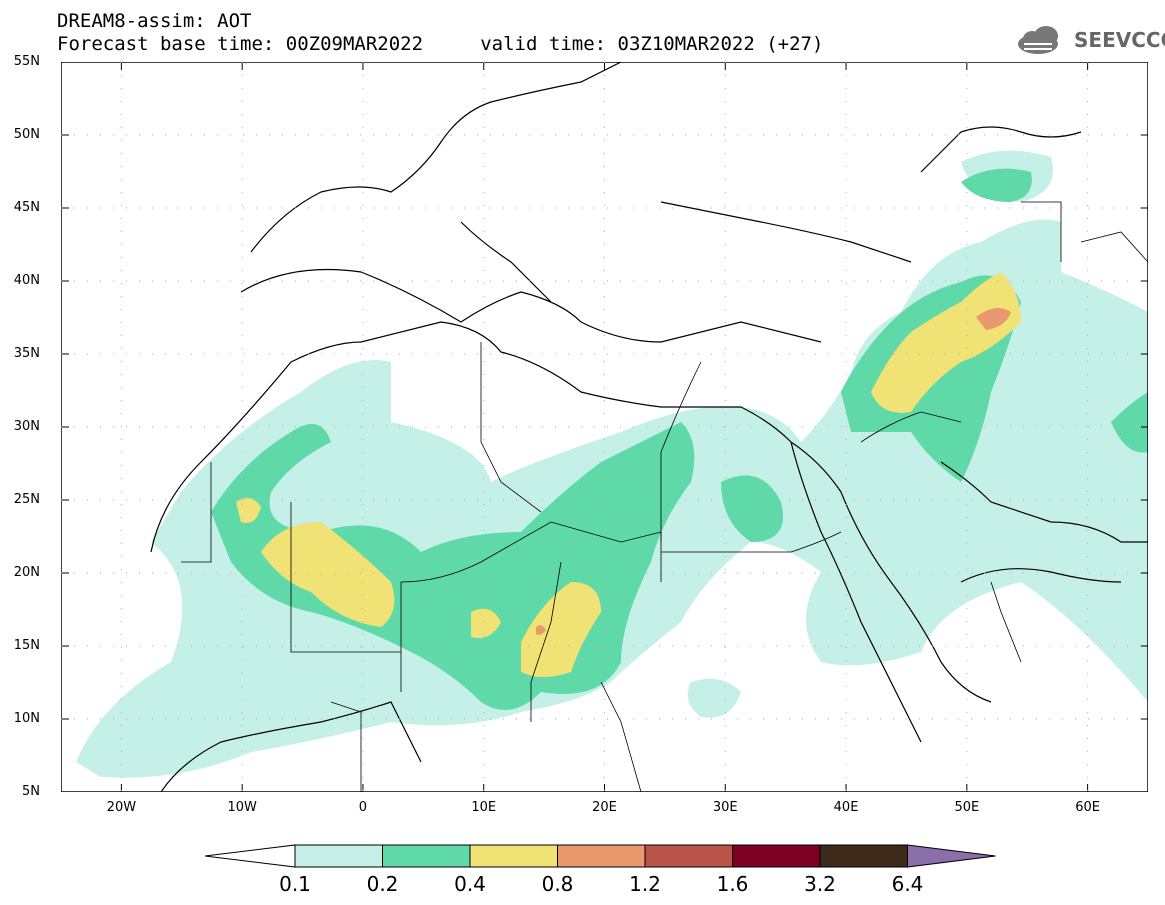 This screenshot has width=1165, height=905. Describe the element at coordinates (26, 645) in the screenshot. I see `lat-tick-label: 15N` at that location.